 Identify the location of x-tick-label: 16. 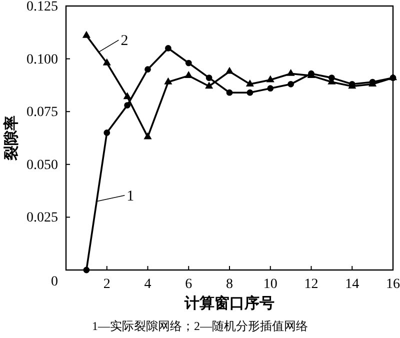
(393, 284).